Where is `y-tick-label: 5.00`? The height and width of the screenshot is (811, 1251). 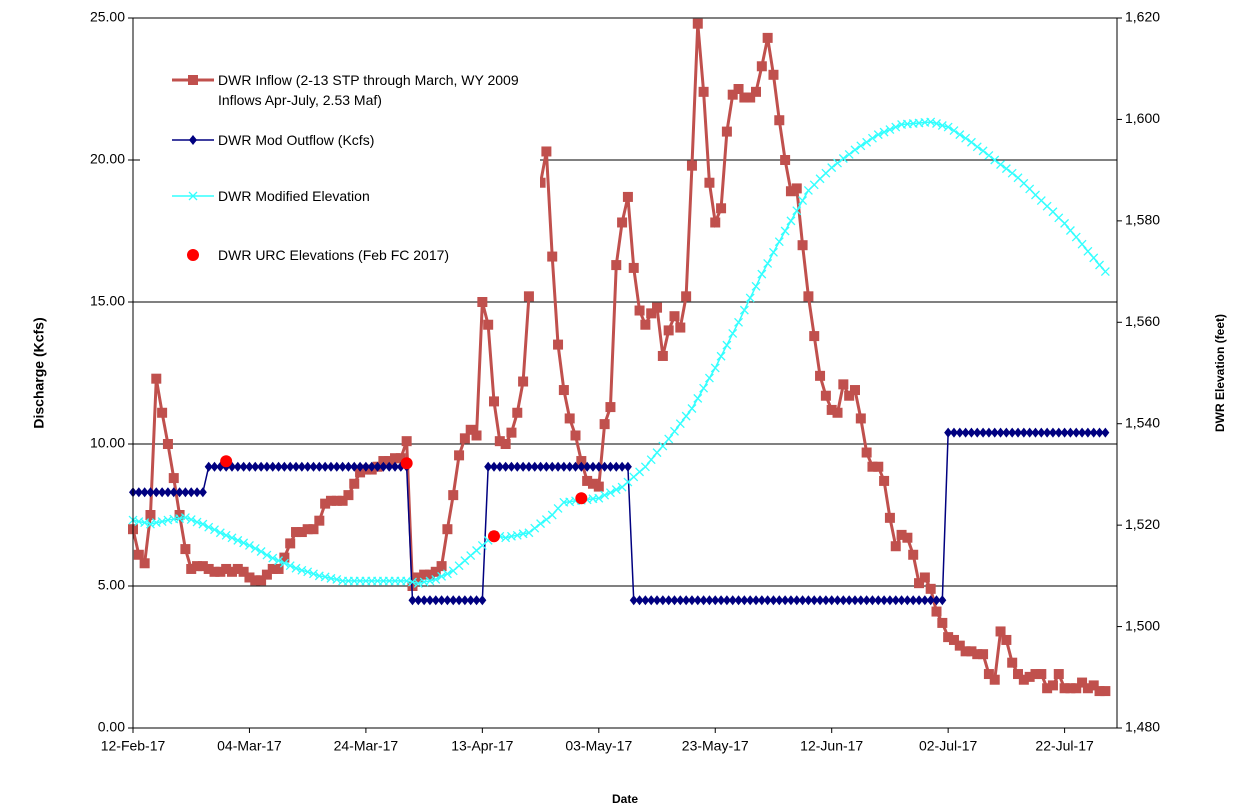 y-tick-label: 5.00 is located at coordinates (111, 585).